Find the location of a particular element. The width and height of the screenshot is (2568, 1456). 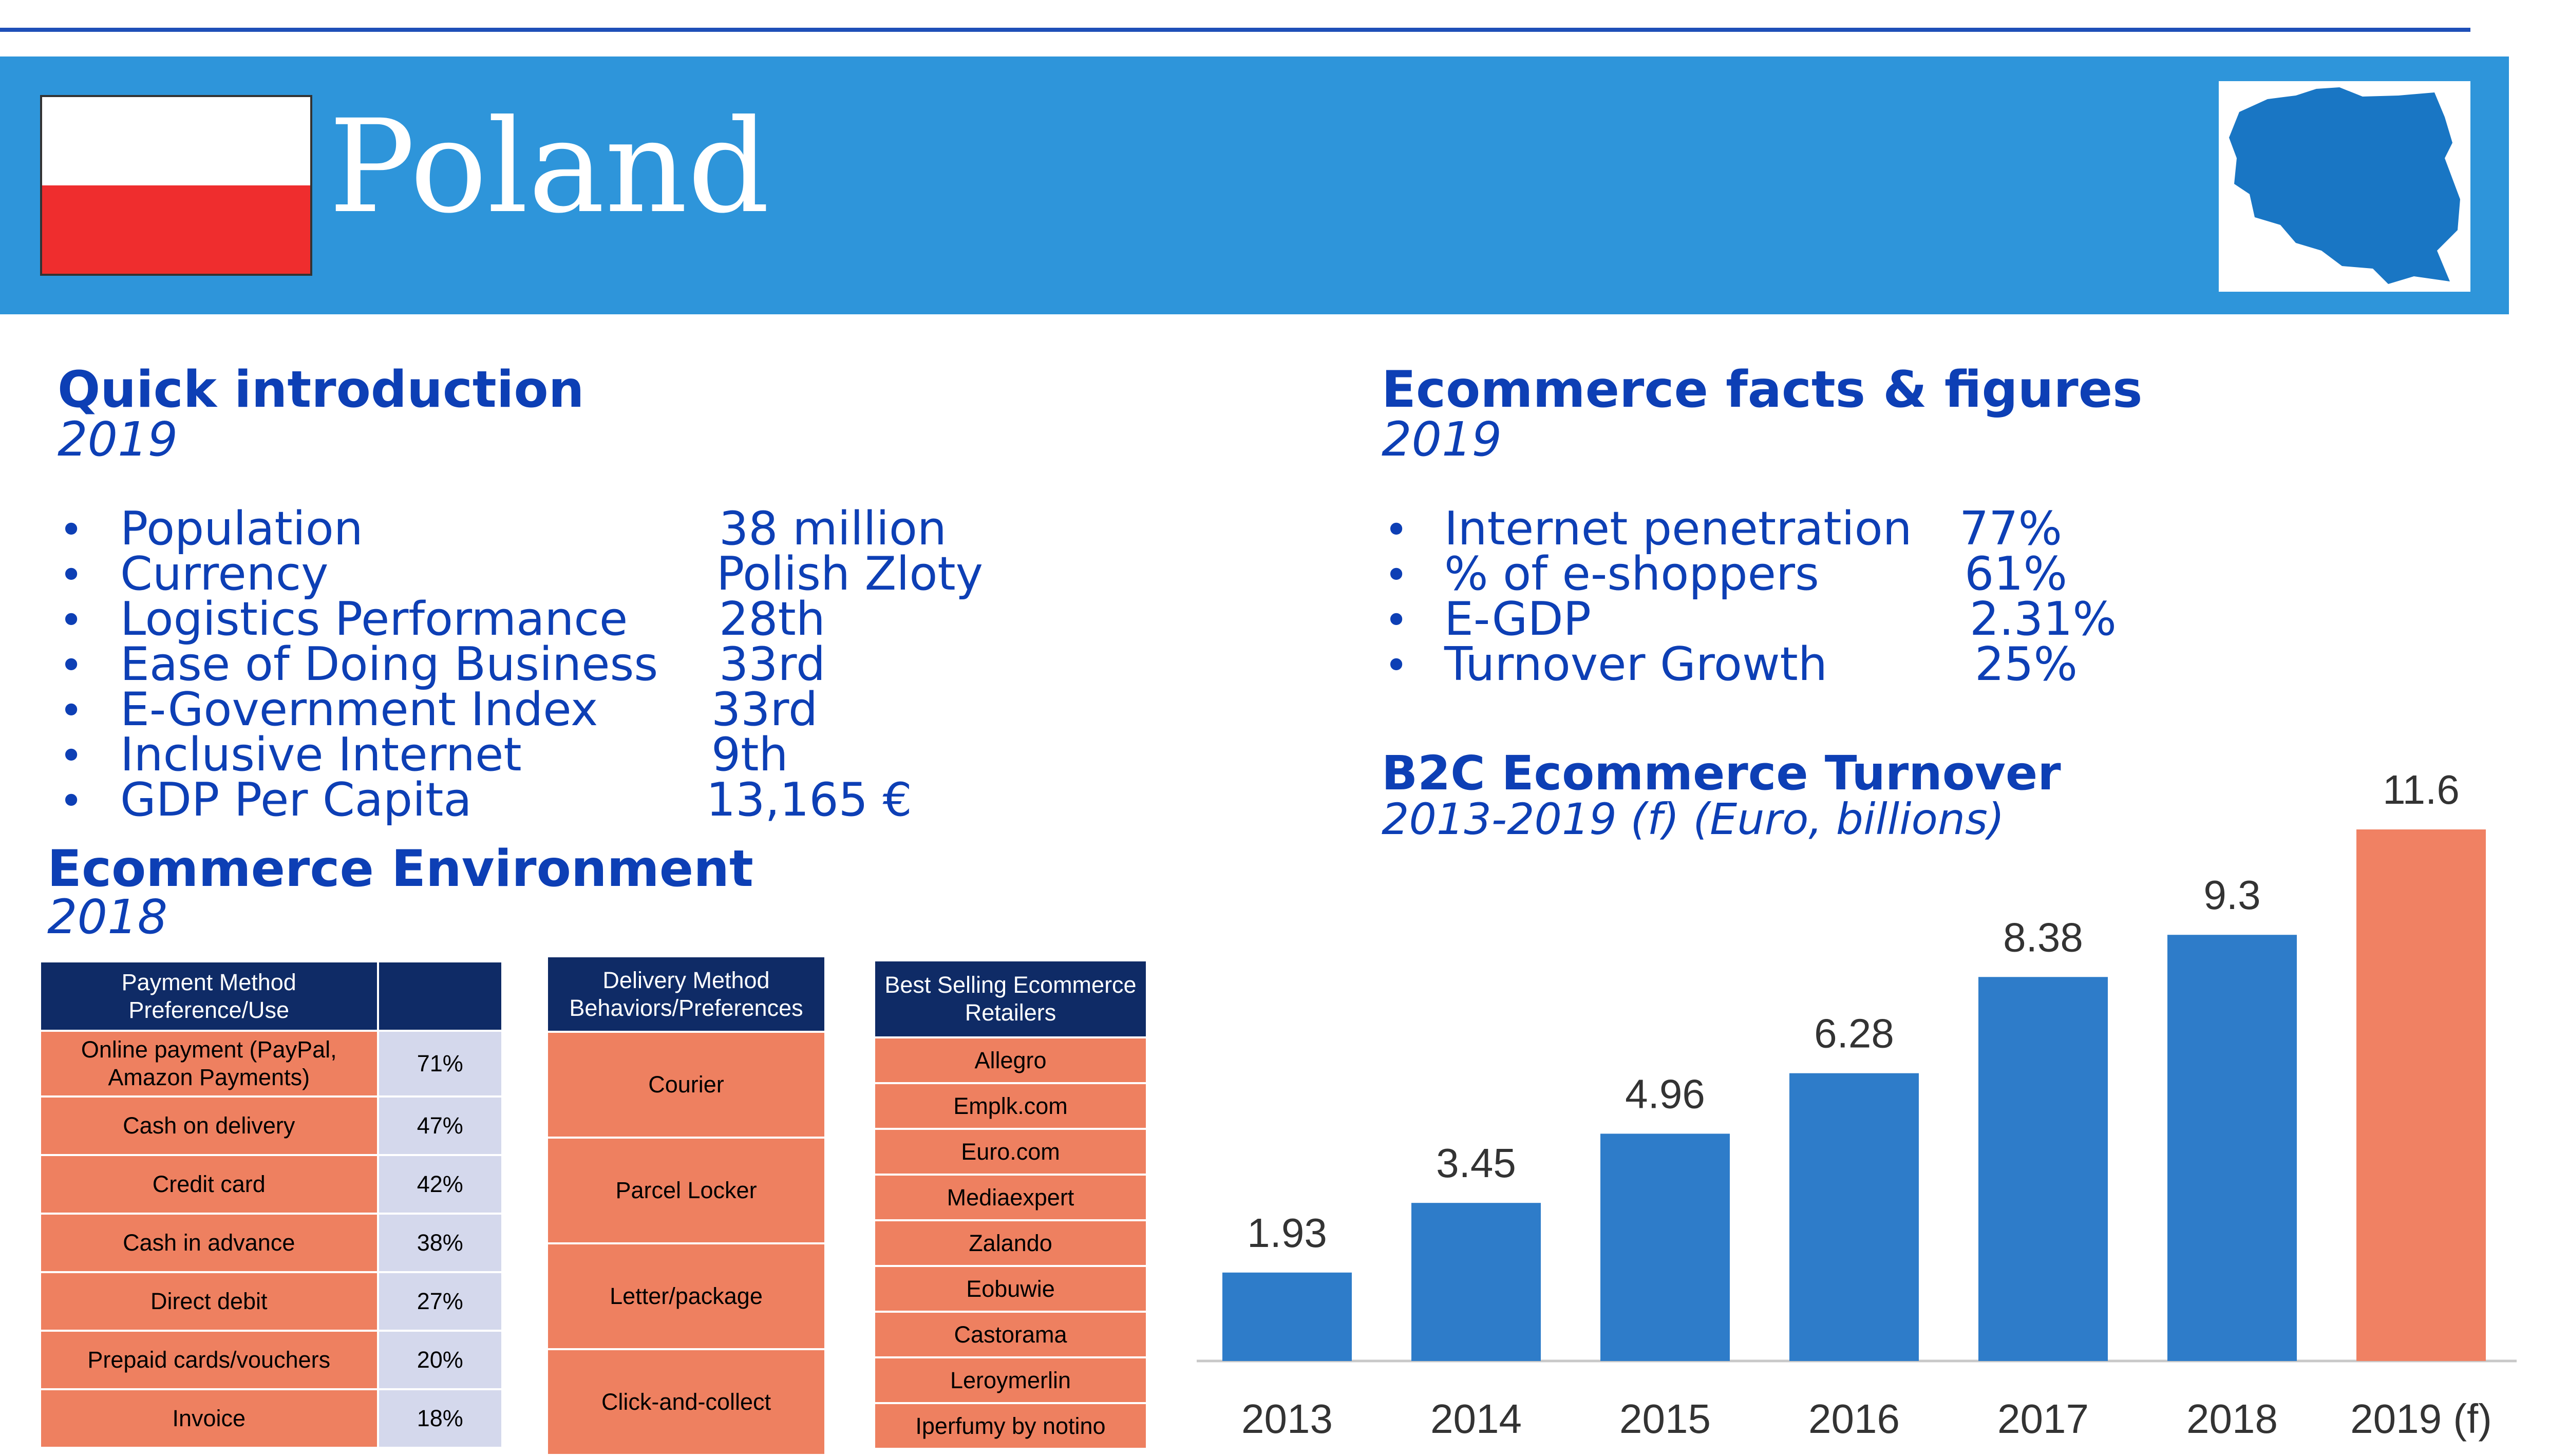

chart-title: B2C Ecommerce Turnover is located at coordinates (1721, 774).